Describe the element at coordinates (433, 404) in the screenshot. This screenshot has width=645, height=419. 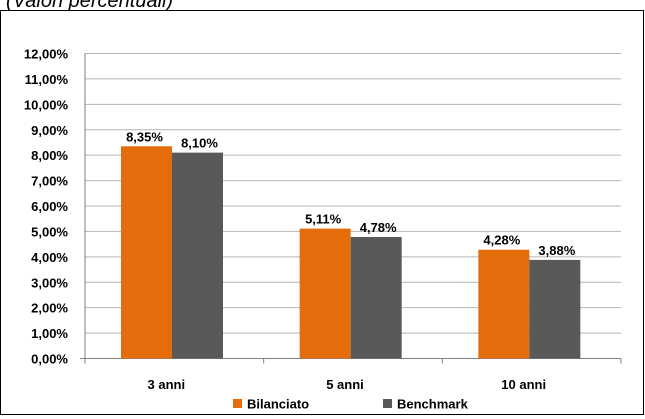
I see `legend-label: Benchmark` at that location.